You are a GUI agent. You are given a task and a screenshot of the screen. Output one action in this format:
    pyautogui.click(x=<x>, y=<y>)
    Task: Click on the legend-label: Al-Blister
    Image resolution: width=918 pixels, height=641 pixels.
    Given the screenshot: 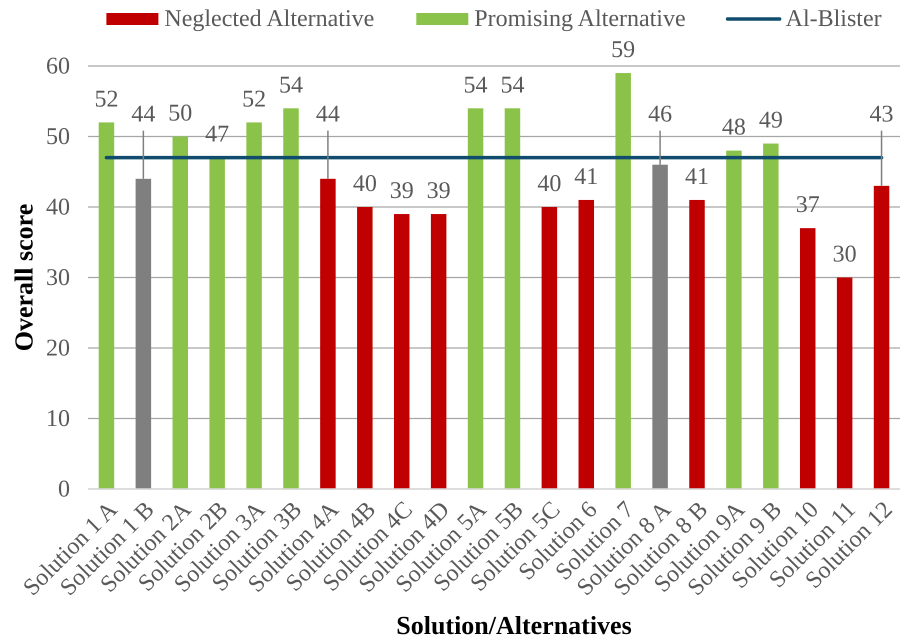 What is the action you would take?
    pyautogui.click(x=834, y=19)
    